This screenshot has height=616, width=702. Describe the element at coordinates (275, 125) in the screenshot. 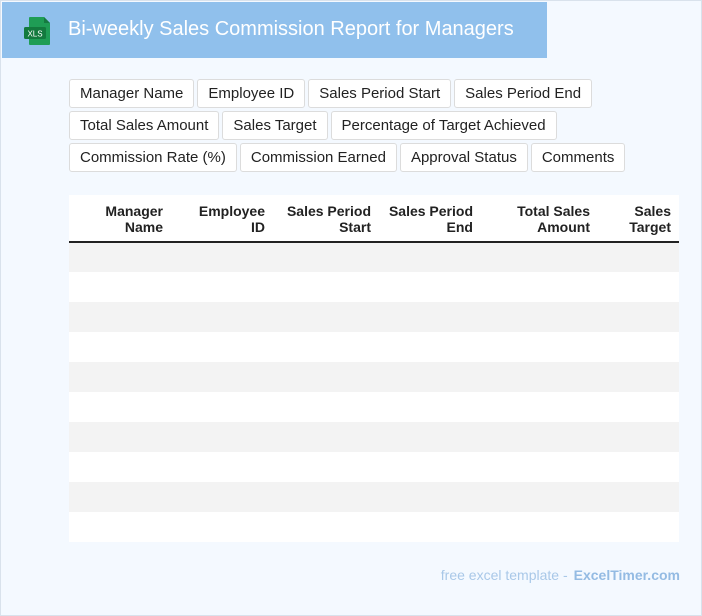

I see `field-chip: Sales Target` at that location.